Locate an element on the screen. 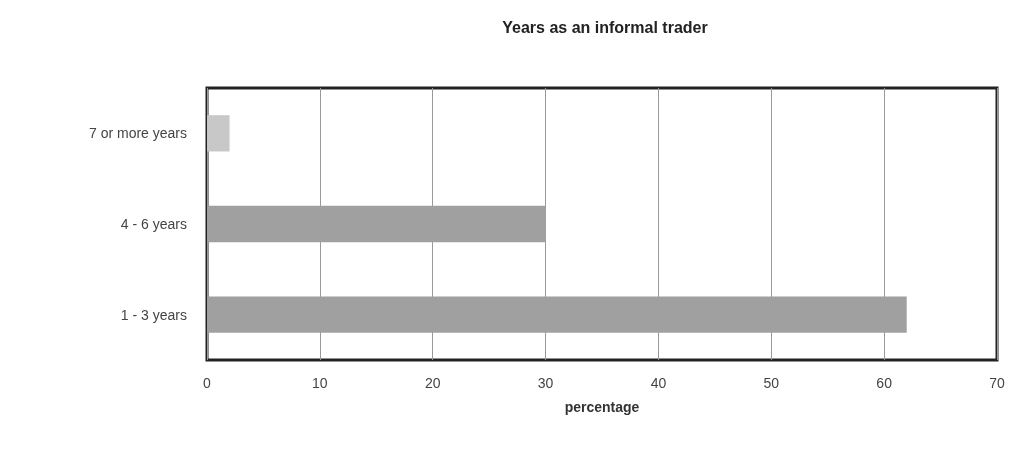 This screenshot has height=472, width=1026. x-axis-title: percentage is located at coordinates (602, 407).